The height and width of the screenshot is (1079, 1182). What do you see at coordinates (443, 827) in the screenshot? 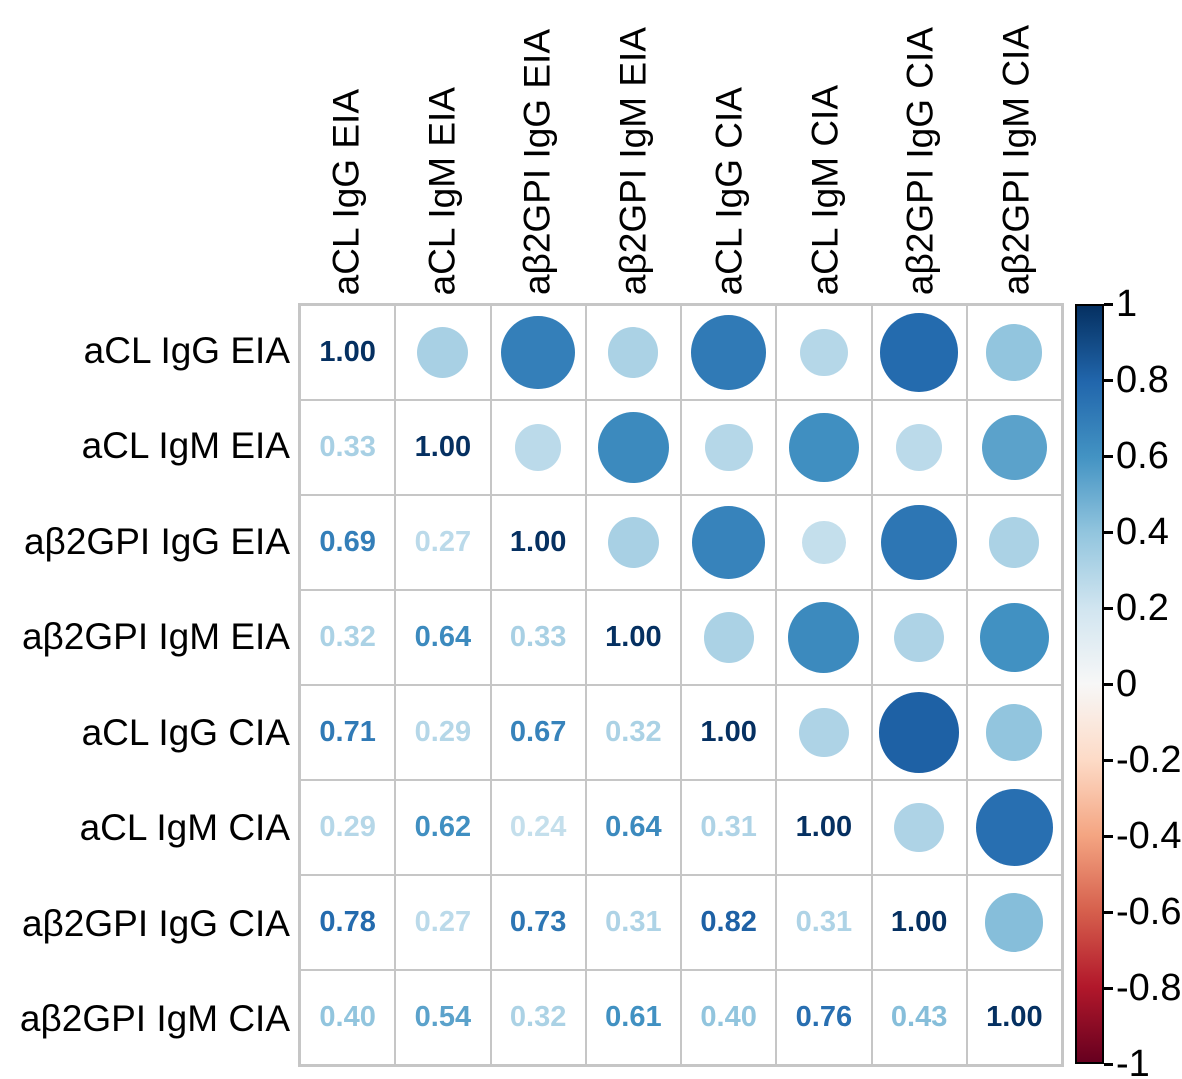
I see `matrix-cell: 0.62` at bounding box center [443, 827].